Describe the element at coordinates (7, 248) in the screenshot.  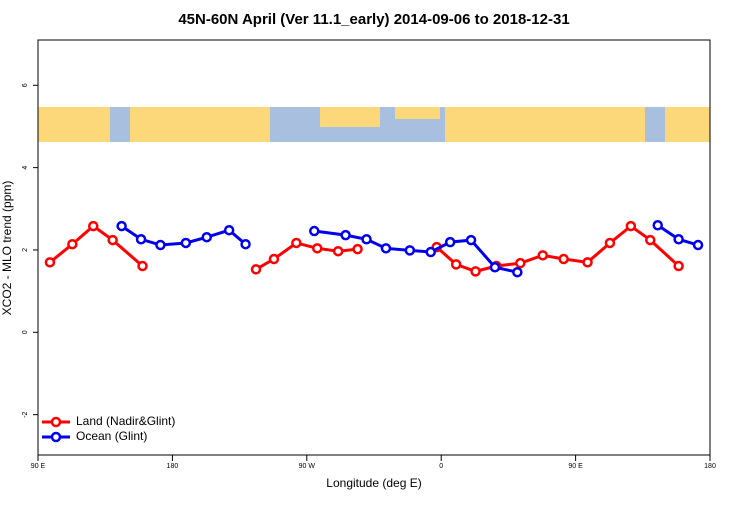
I see `y-axis-label: XCO2 - MLO trend (ppm)` at that location.